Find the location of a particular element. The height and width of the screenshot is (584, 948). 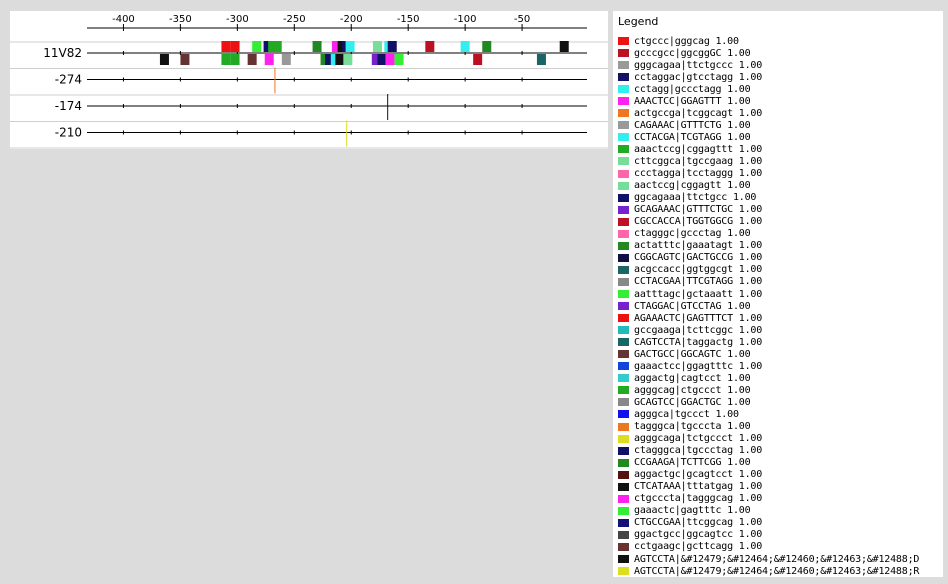

axis-tick-label: -200 is located at coordinates (351, 19).